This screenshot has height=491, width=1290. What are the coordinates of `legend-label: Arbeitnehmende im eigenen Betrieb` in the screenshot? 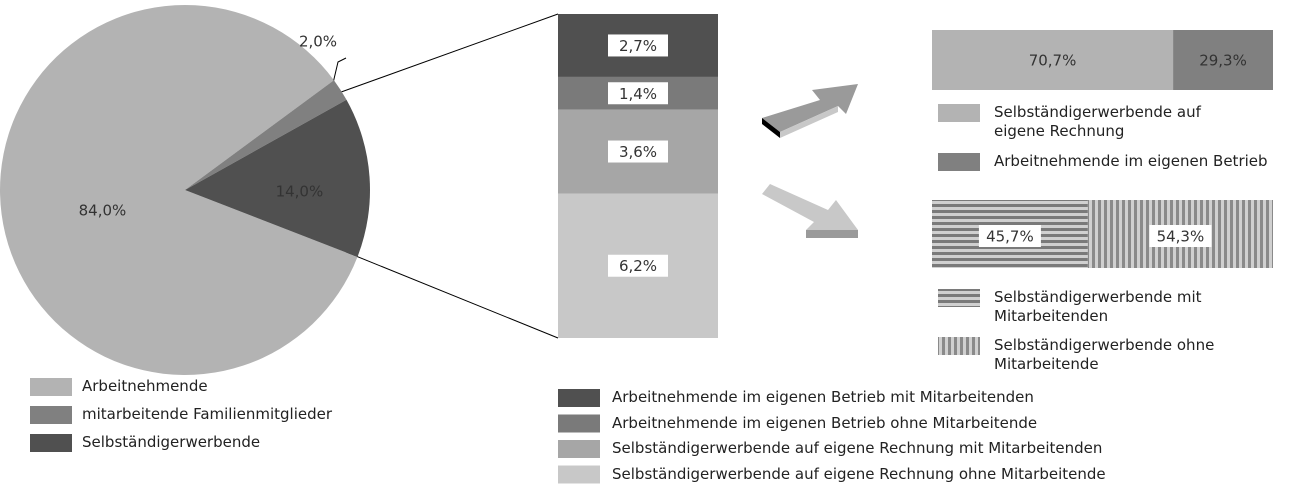 It's located at (1131, 161).